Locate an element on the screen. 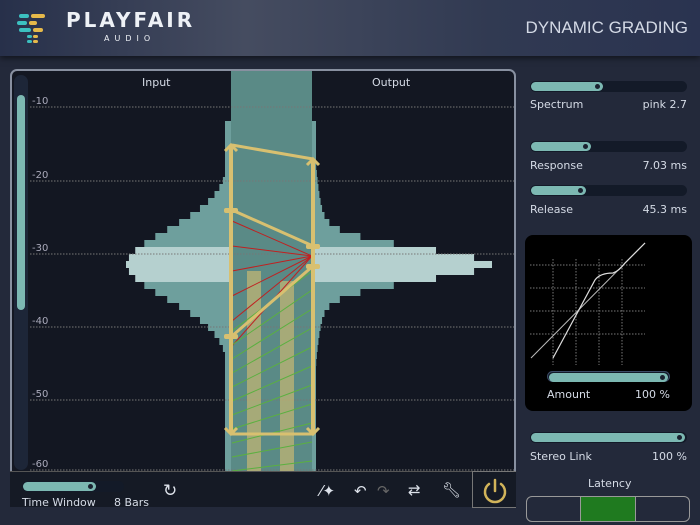 This screenshot has height=525, width=700. release-label: Release is located at coordinates (551, 209).